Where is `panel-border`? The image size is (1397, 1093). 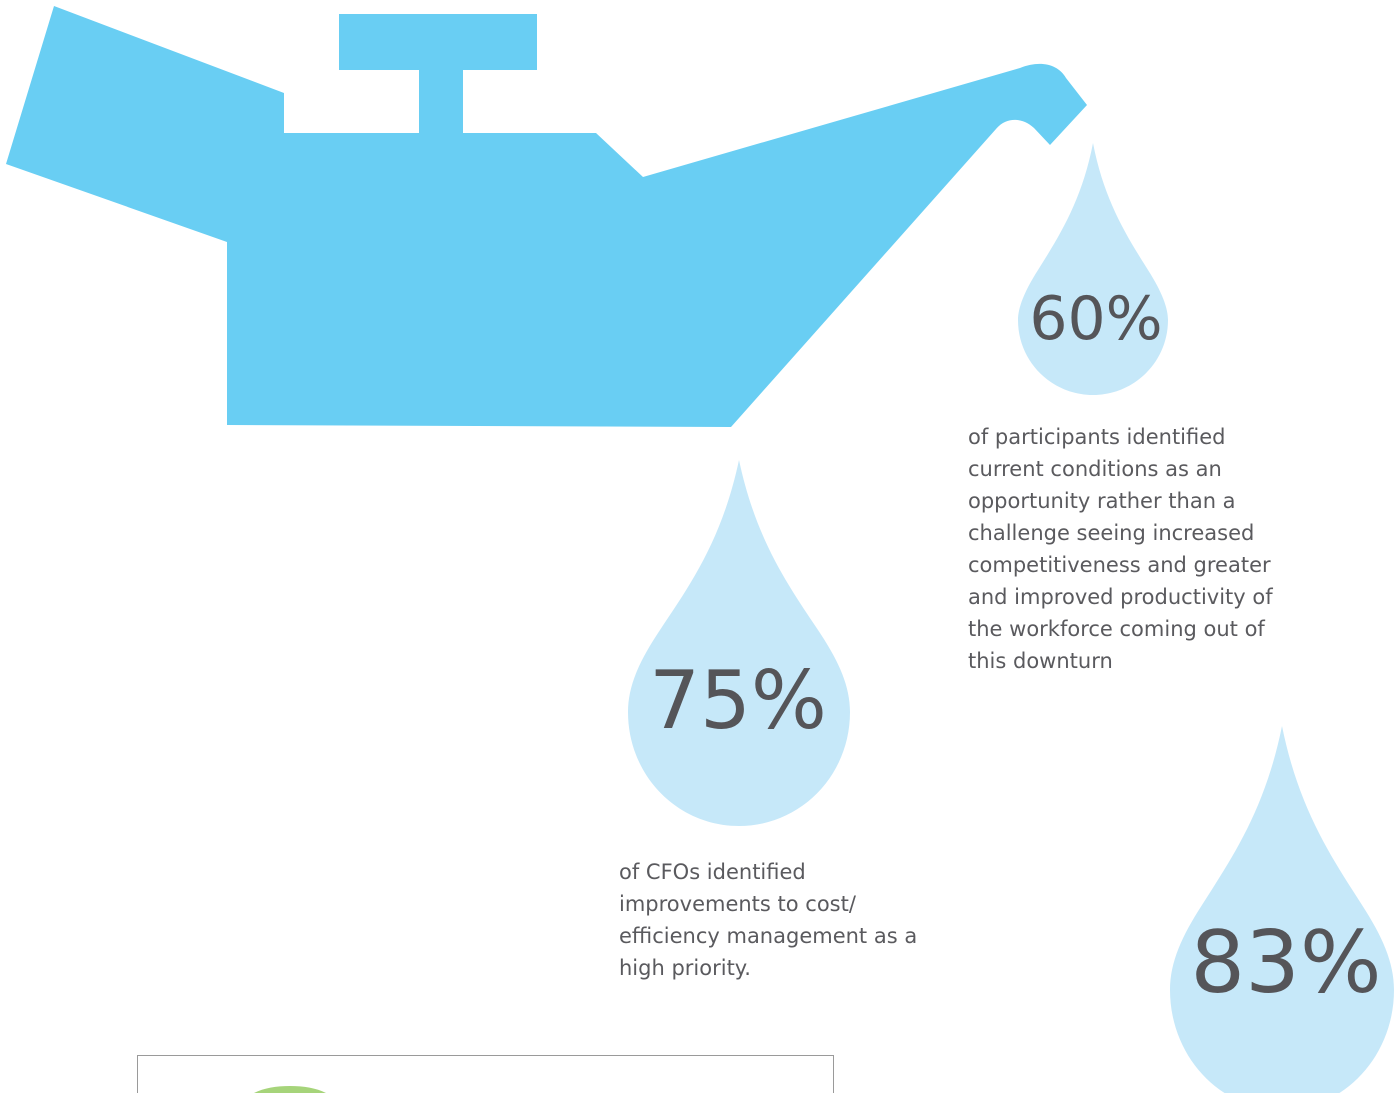
panel-border is located at coordinates (485, 1074).